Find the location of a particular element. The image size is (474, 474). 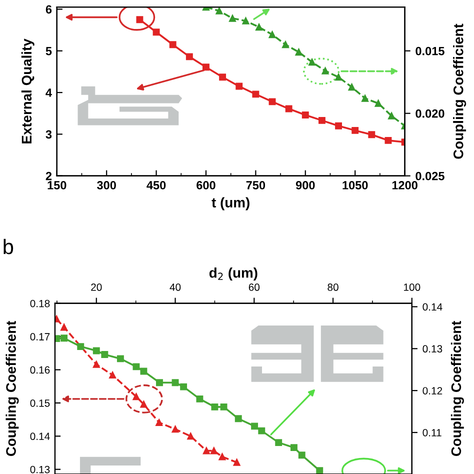

x-axis-title: t (um) is located at coordinates (231, 203).